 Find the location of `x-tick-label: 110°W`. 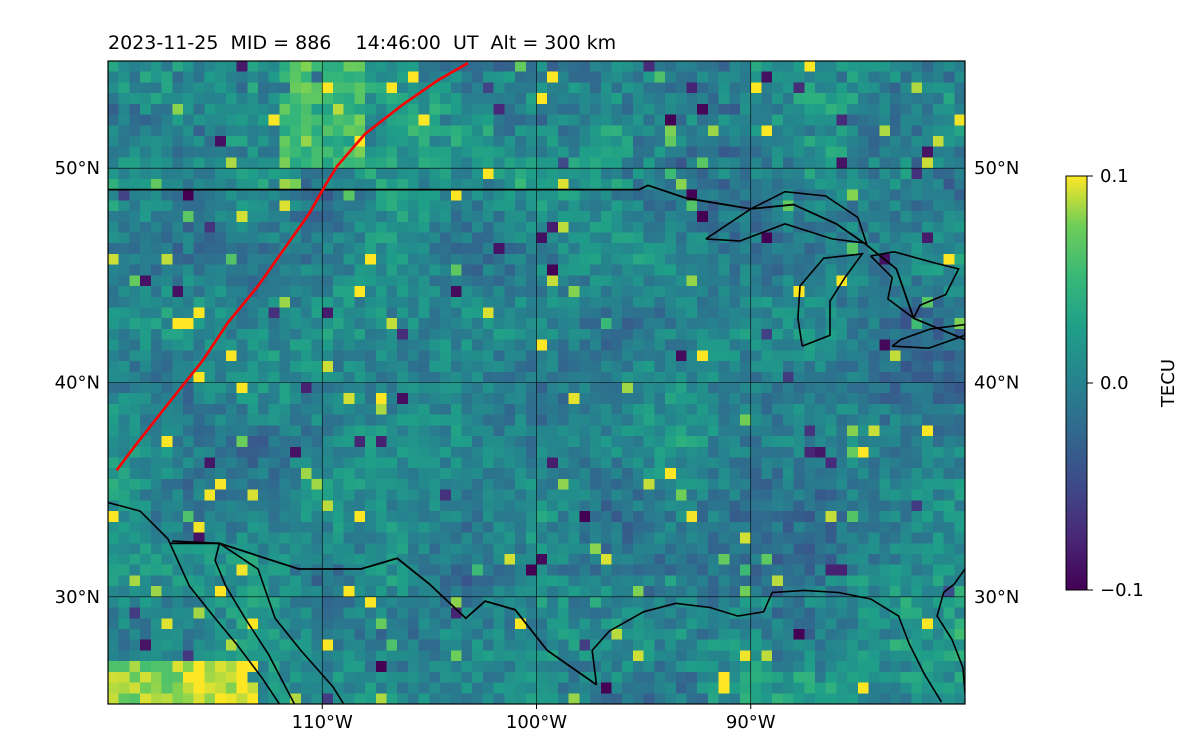

x-tick-label: 110°W is located at coordinates (322, 722).